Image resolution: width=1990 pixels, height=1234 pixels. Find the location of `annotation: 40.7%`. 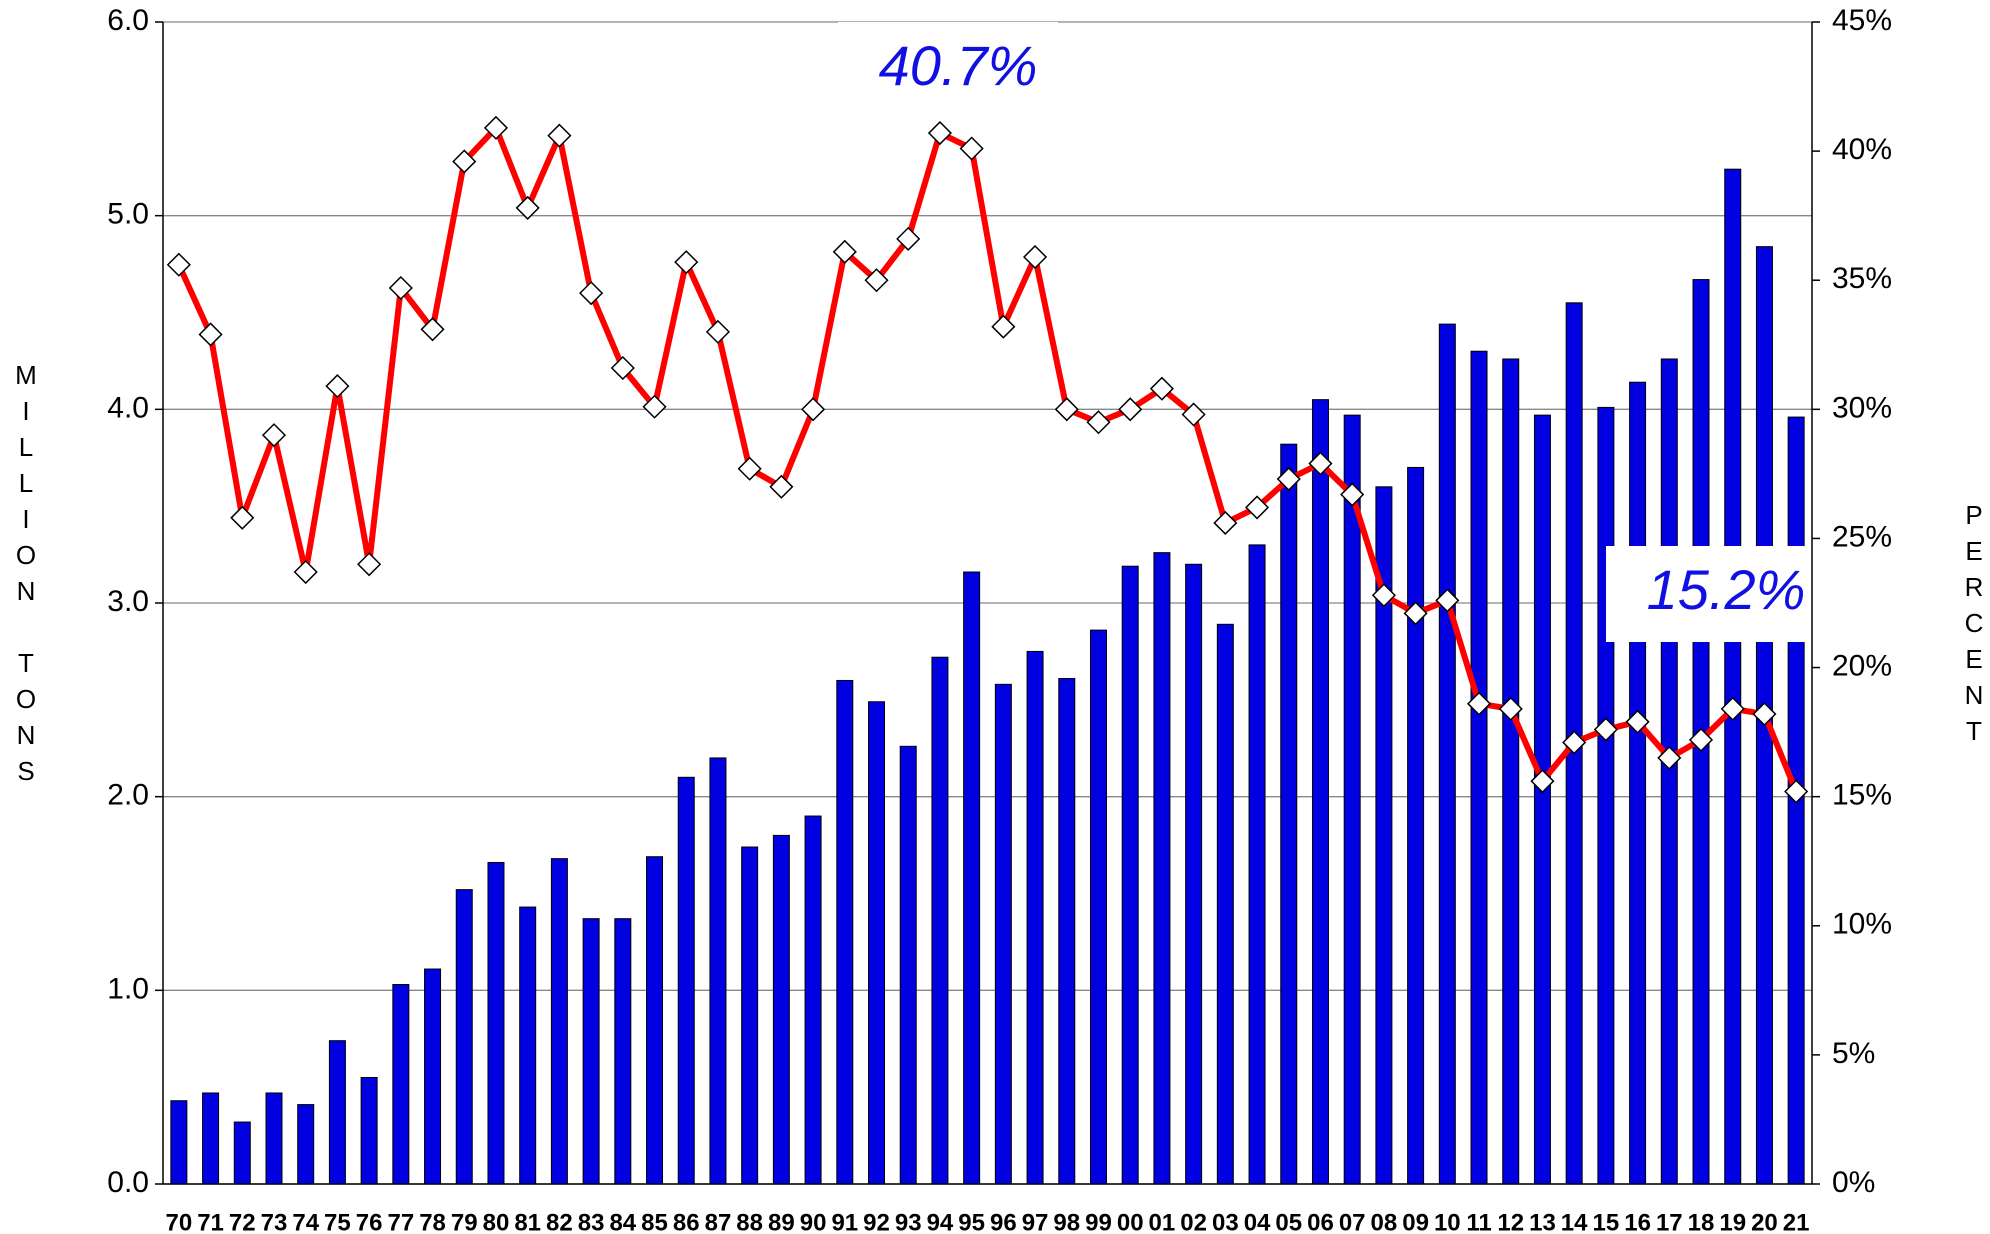

annotation: 40.7% is located at coordinates (958, 65).